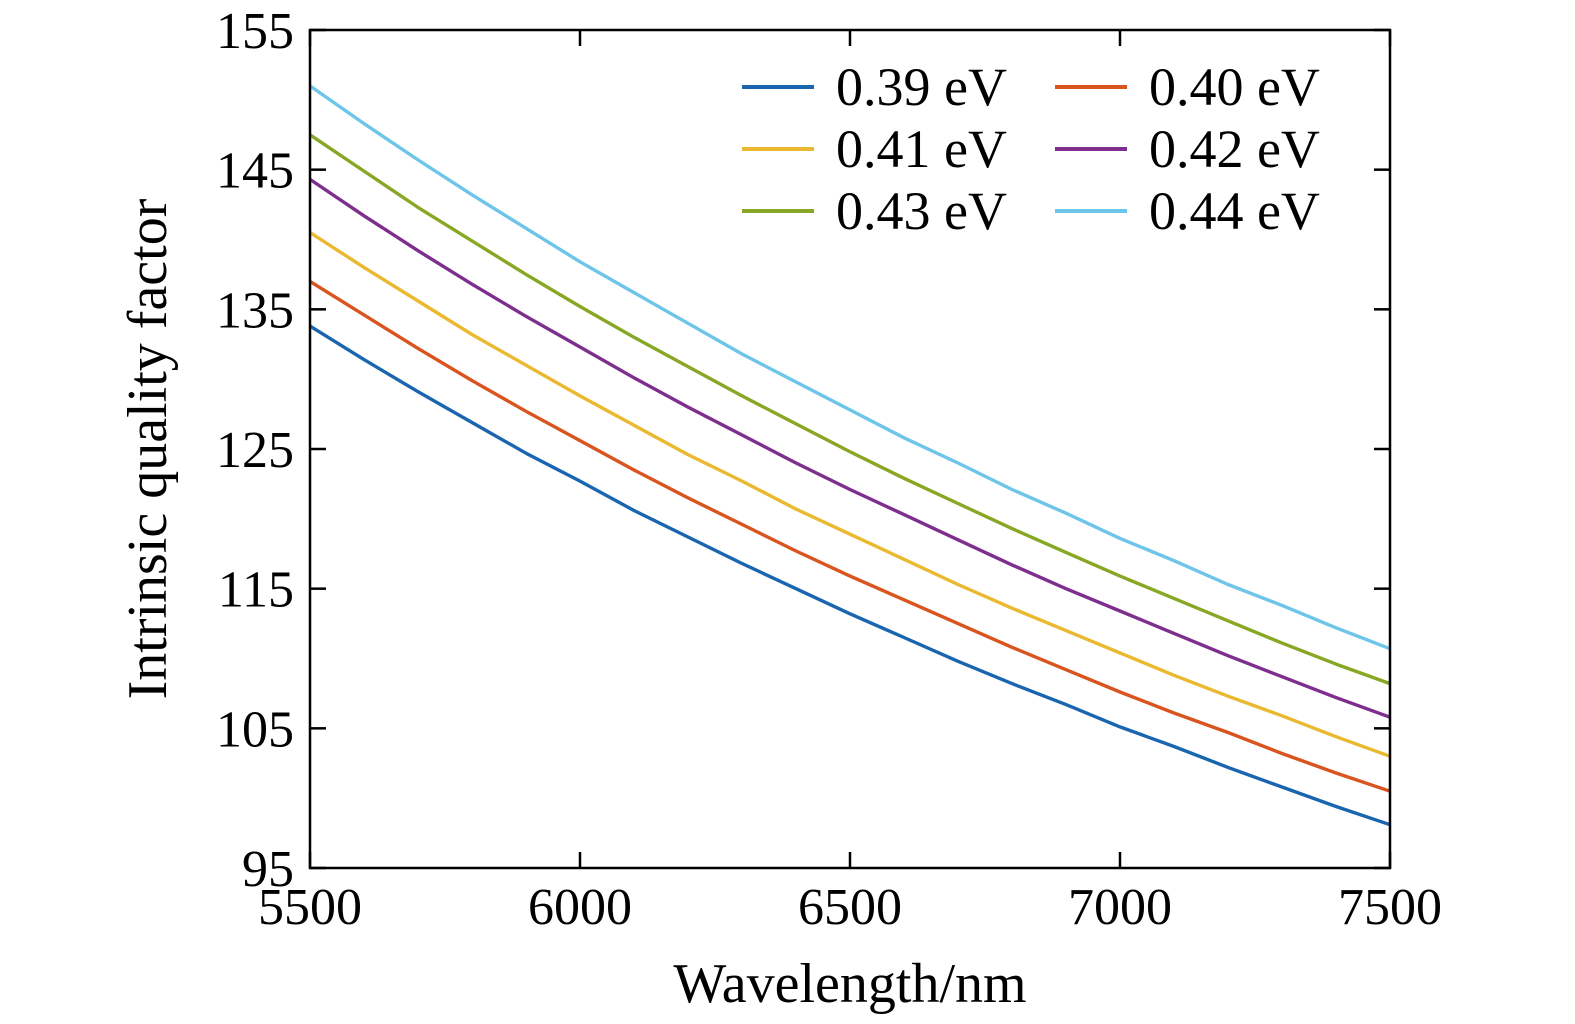 The height and width of the screenshot is (1024, 1575). What do you see at coordinates (1390, 907) in the screenshot?
I see `x-tick-label: 7500` at bounding box center [1390, 907].